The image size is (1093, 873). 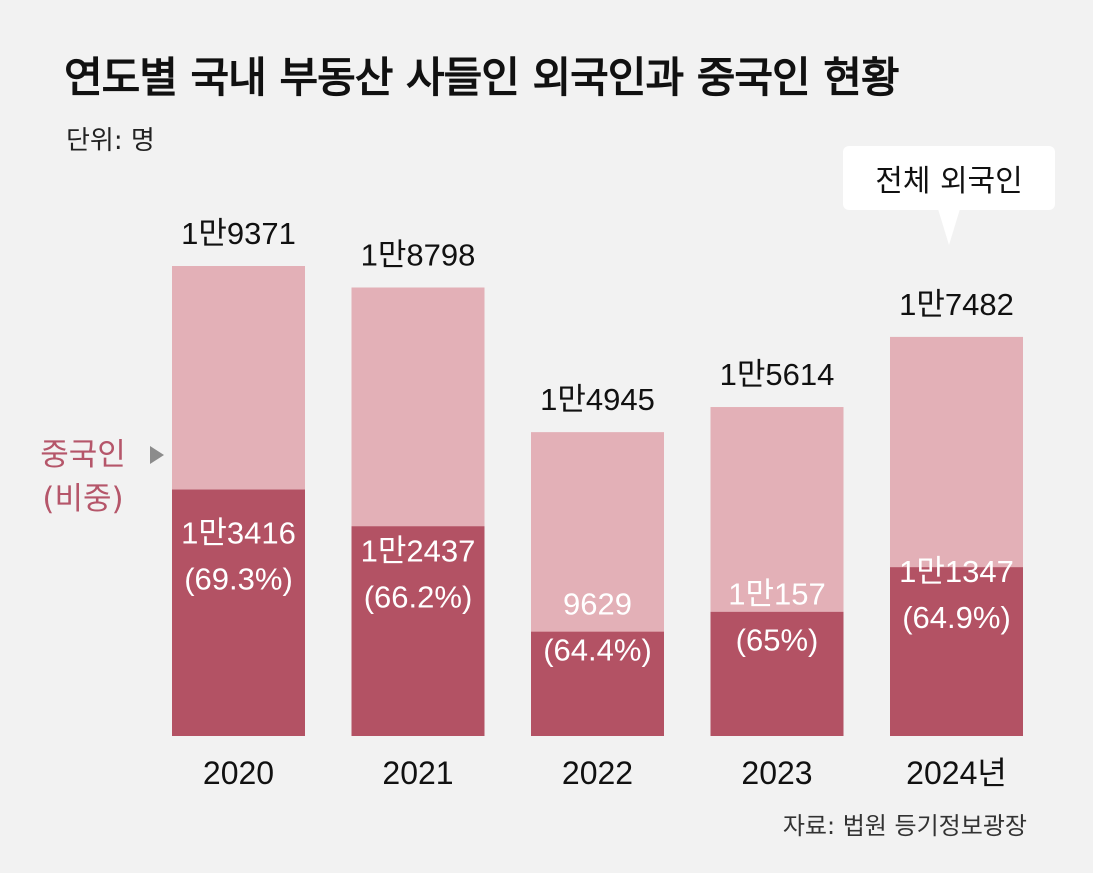 I want to click on x-tick-label: 2022, so click(x=597, y=773).